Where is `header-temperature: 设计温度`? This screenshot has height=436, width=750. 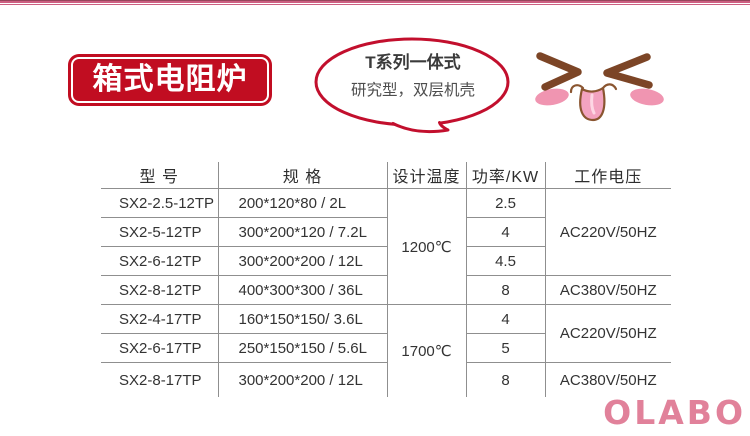
header-temperature: 设计温度 is located at coordinates (427, 175).